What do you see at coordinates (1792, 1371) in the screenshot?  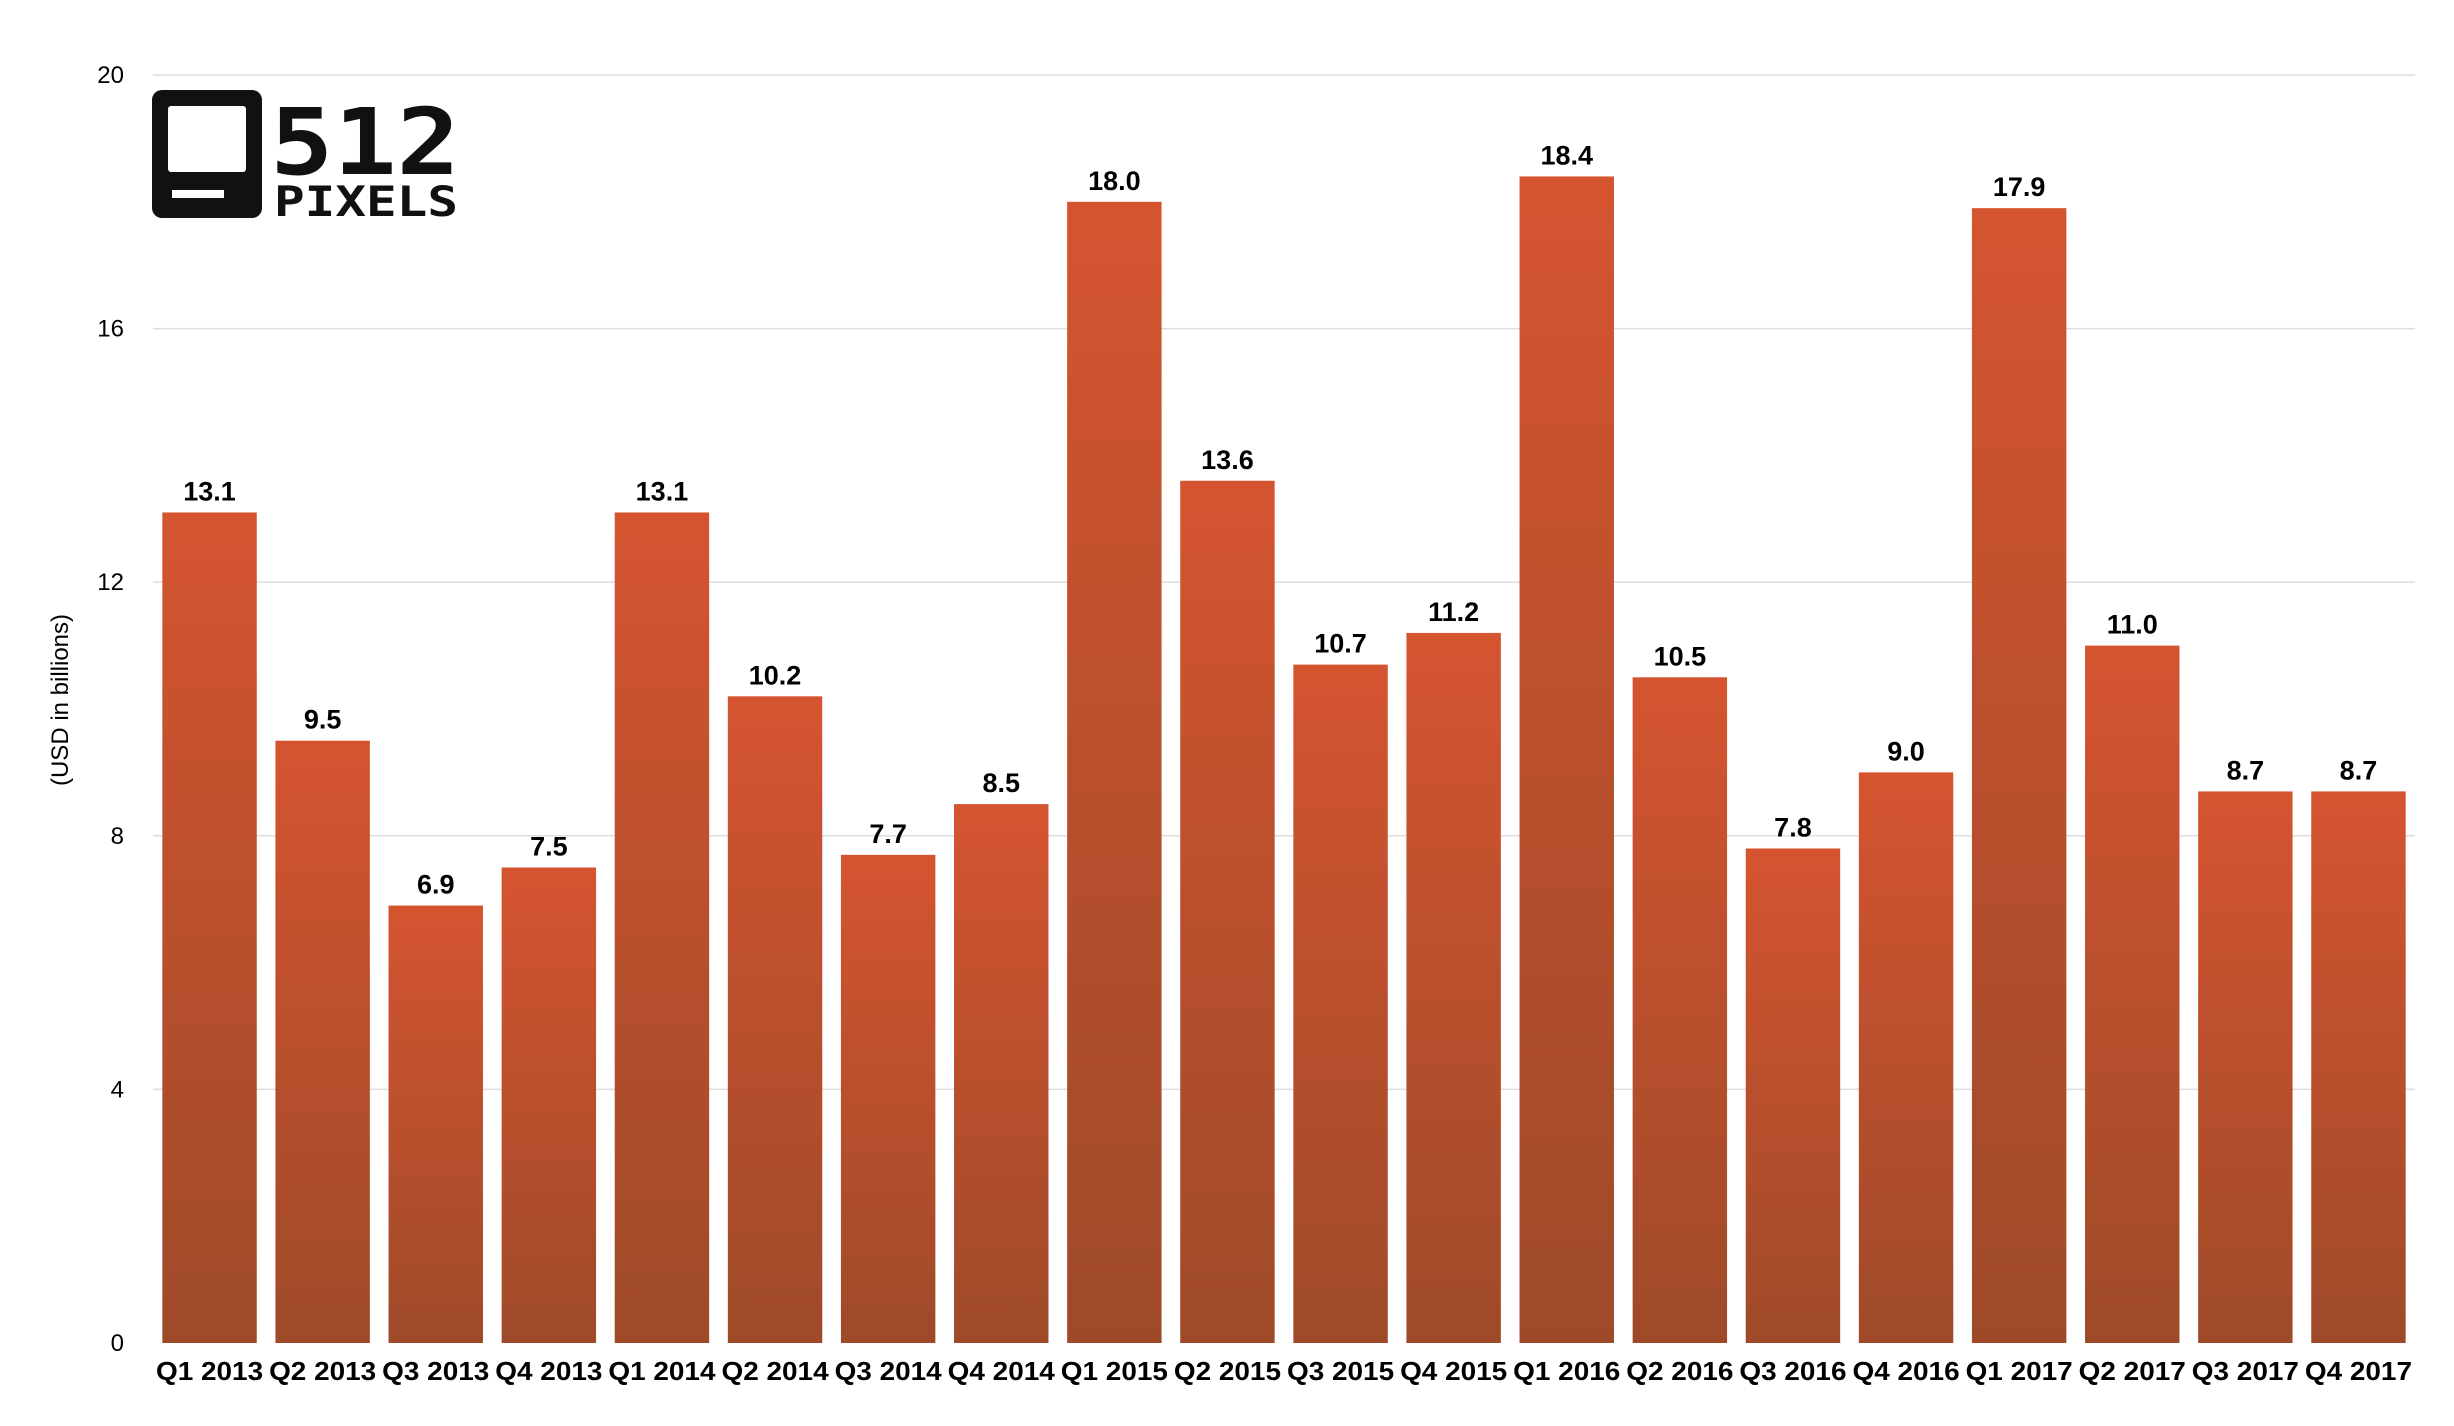 I see `x-tick-label: Q3 2016` at bounding box center [1792, 1371].